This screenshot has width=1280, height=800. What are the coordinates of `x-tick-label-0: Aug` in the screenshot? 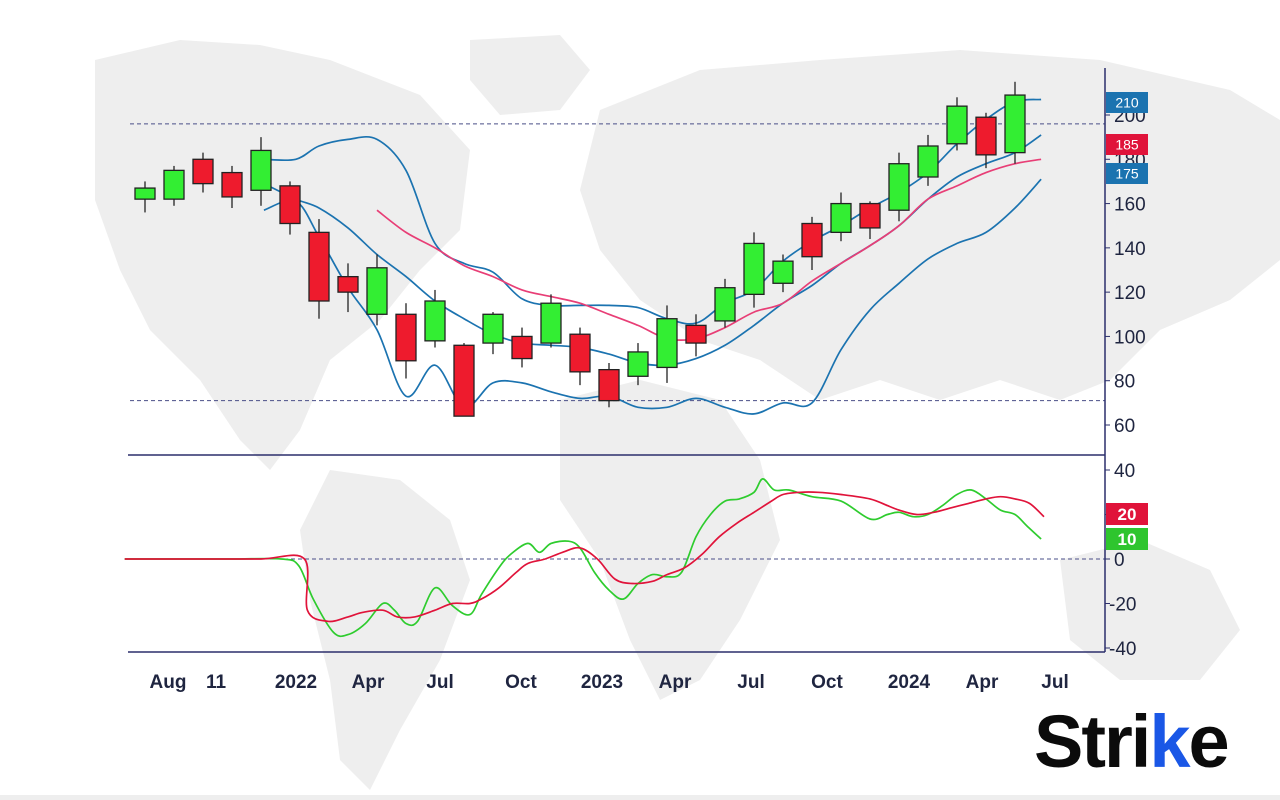 It's located at (168, 682).